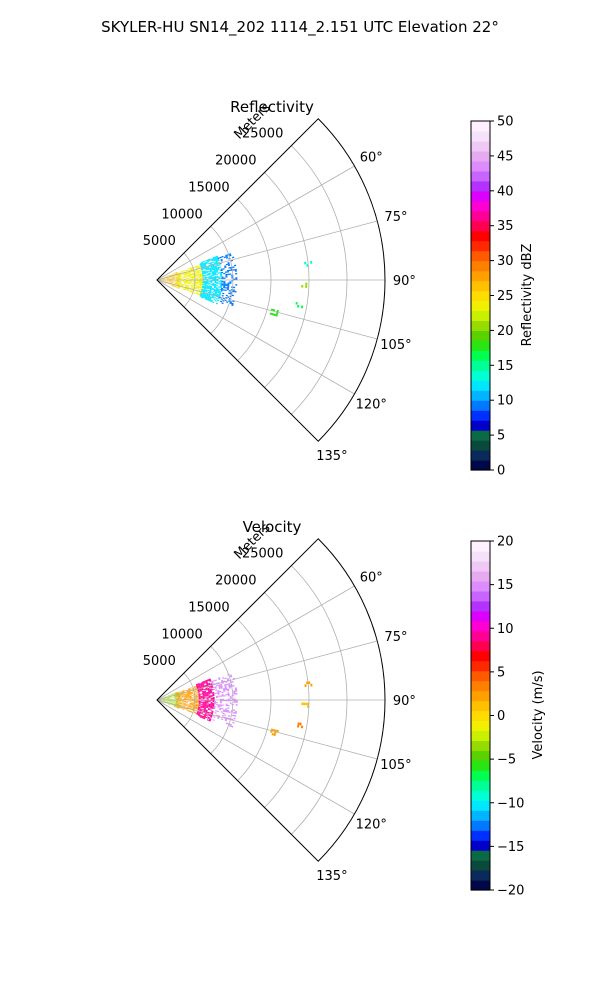  I want to click on colorbar-tick-label: 20, so click(505, 331).